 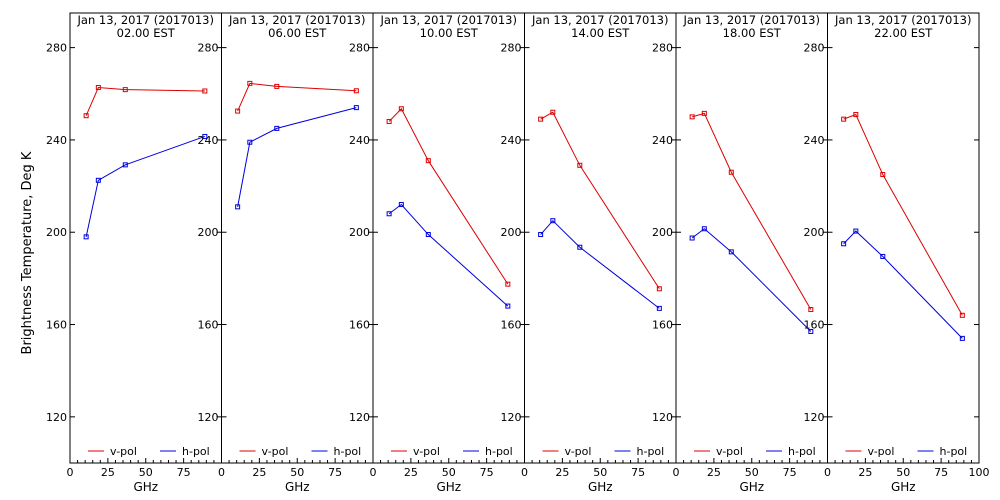 I want to click on panel-frame, so click(x=903, y=238).